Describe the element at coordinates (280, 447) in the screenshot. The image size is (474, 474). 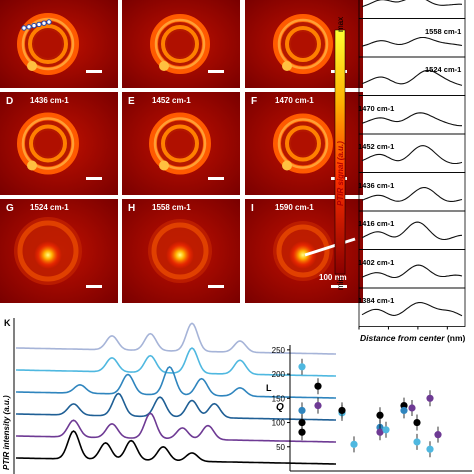
I see `L-tick-label: 50` at that location.